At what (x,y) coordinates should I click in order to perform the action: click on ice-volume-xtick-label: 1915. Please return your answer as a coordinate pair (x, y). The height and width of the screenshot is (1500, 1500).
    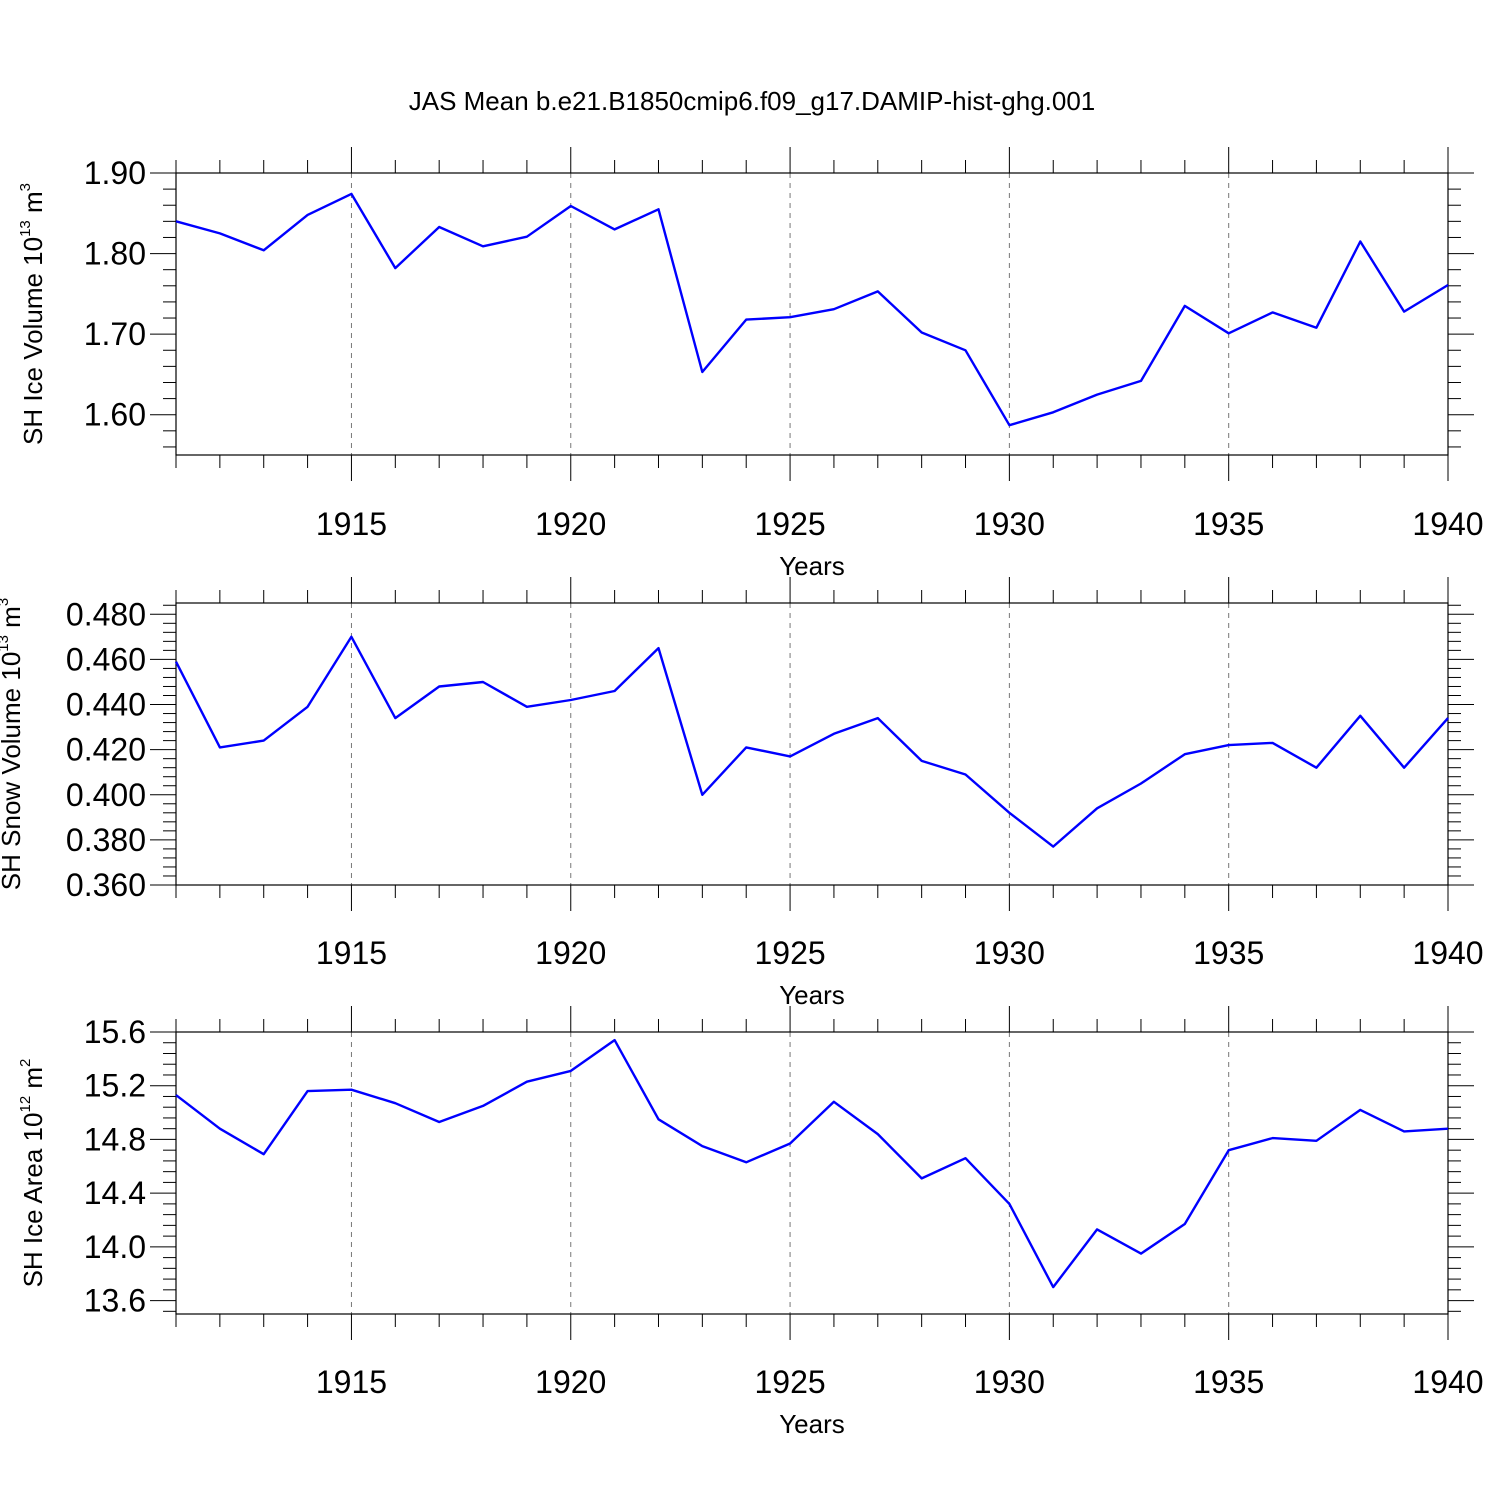
    Looking at the image, I should click on (351, 524).